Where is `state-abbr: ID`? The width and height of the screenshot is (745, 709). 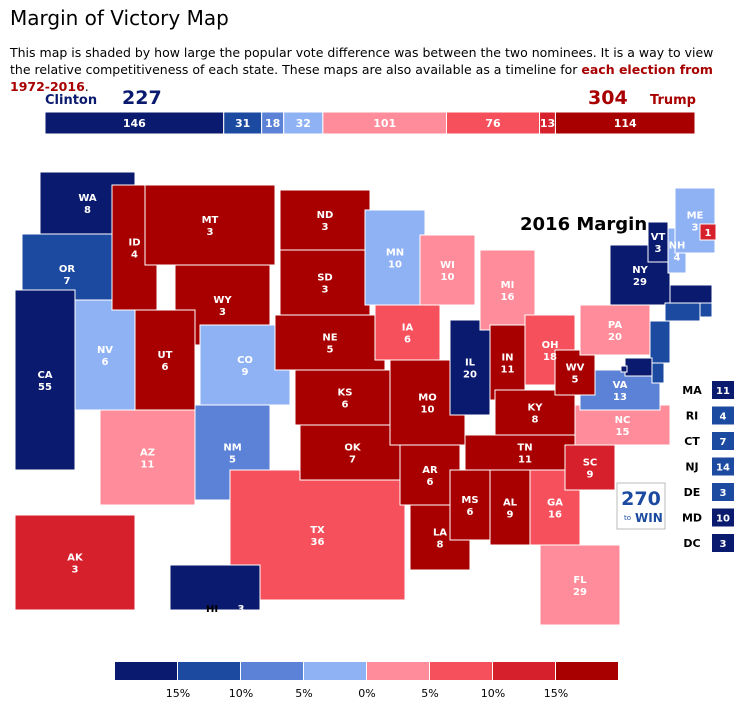 state-abbr: ID is located at coordinates (134, 243).